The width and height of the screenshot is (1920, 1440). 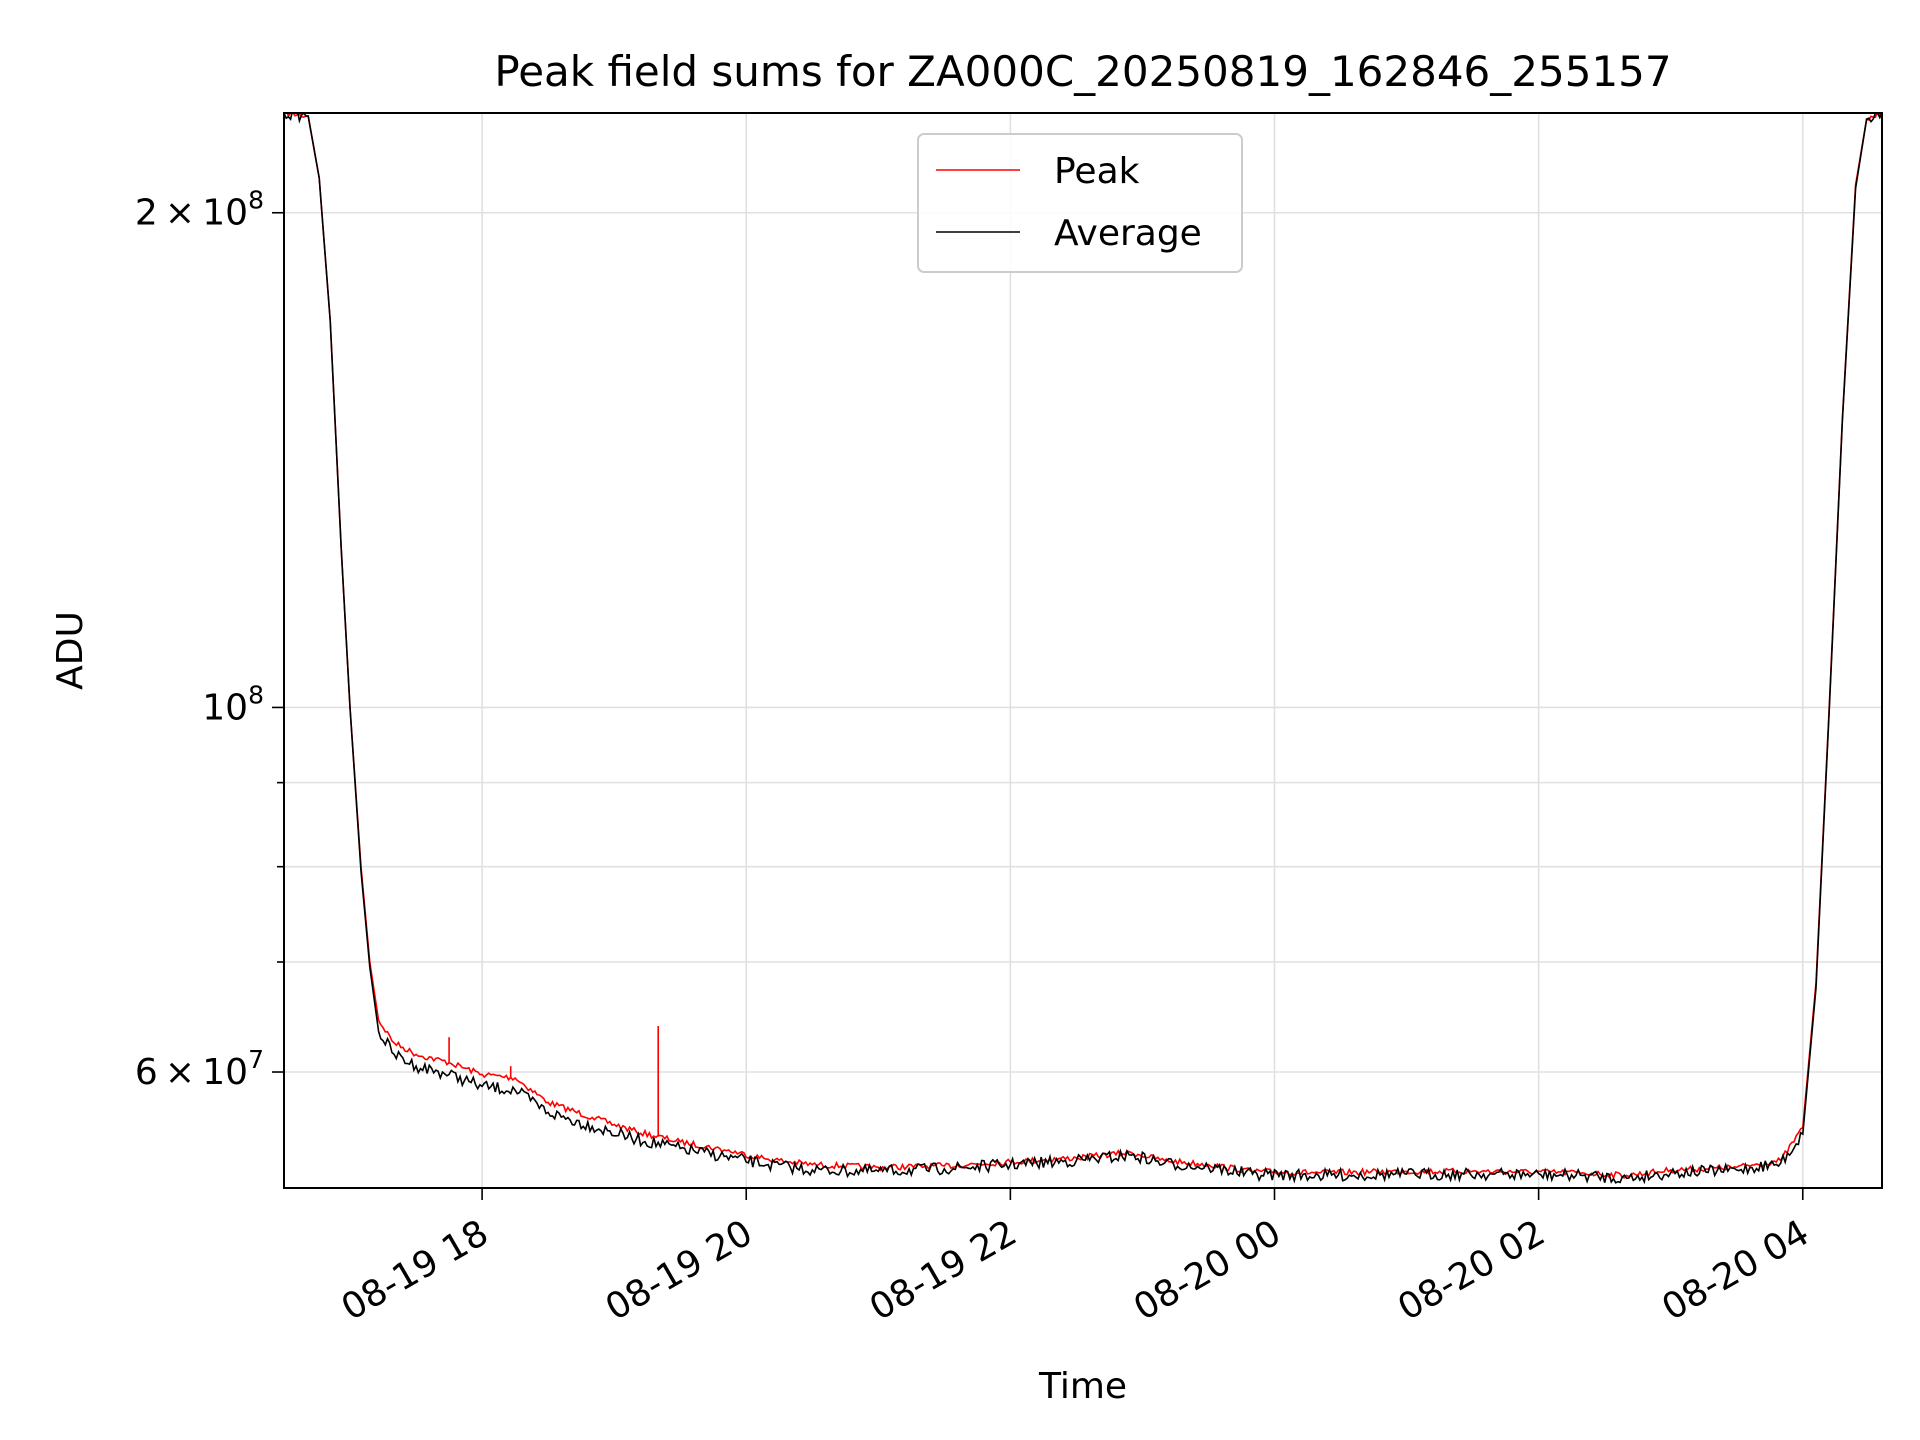 I want to click on y-tick-label: 108, so click(x=233, y=704).